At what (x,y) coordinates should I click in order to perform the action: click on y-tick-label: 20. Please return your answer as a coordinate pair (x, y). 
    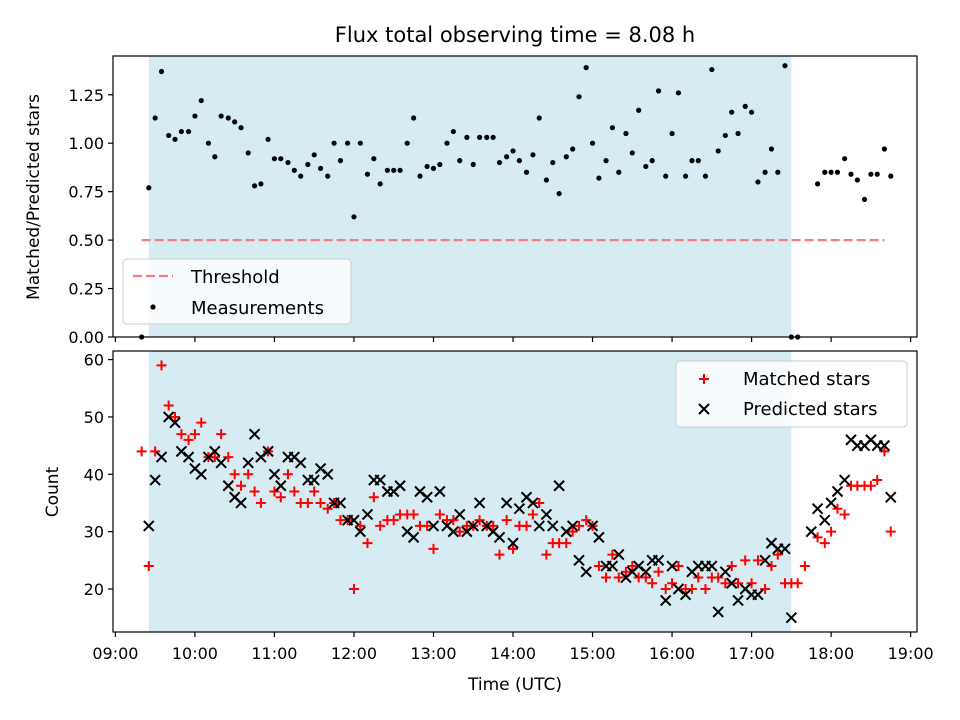
    Looking at the image, I should click on (94, 589).